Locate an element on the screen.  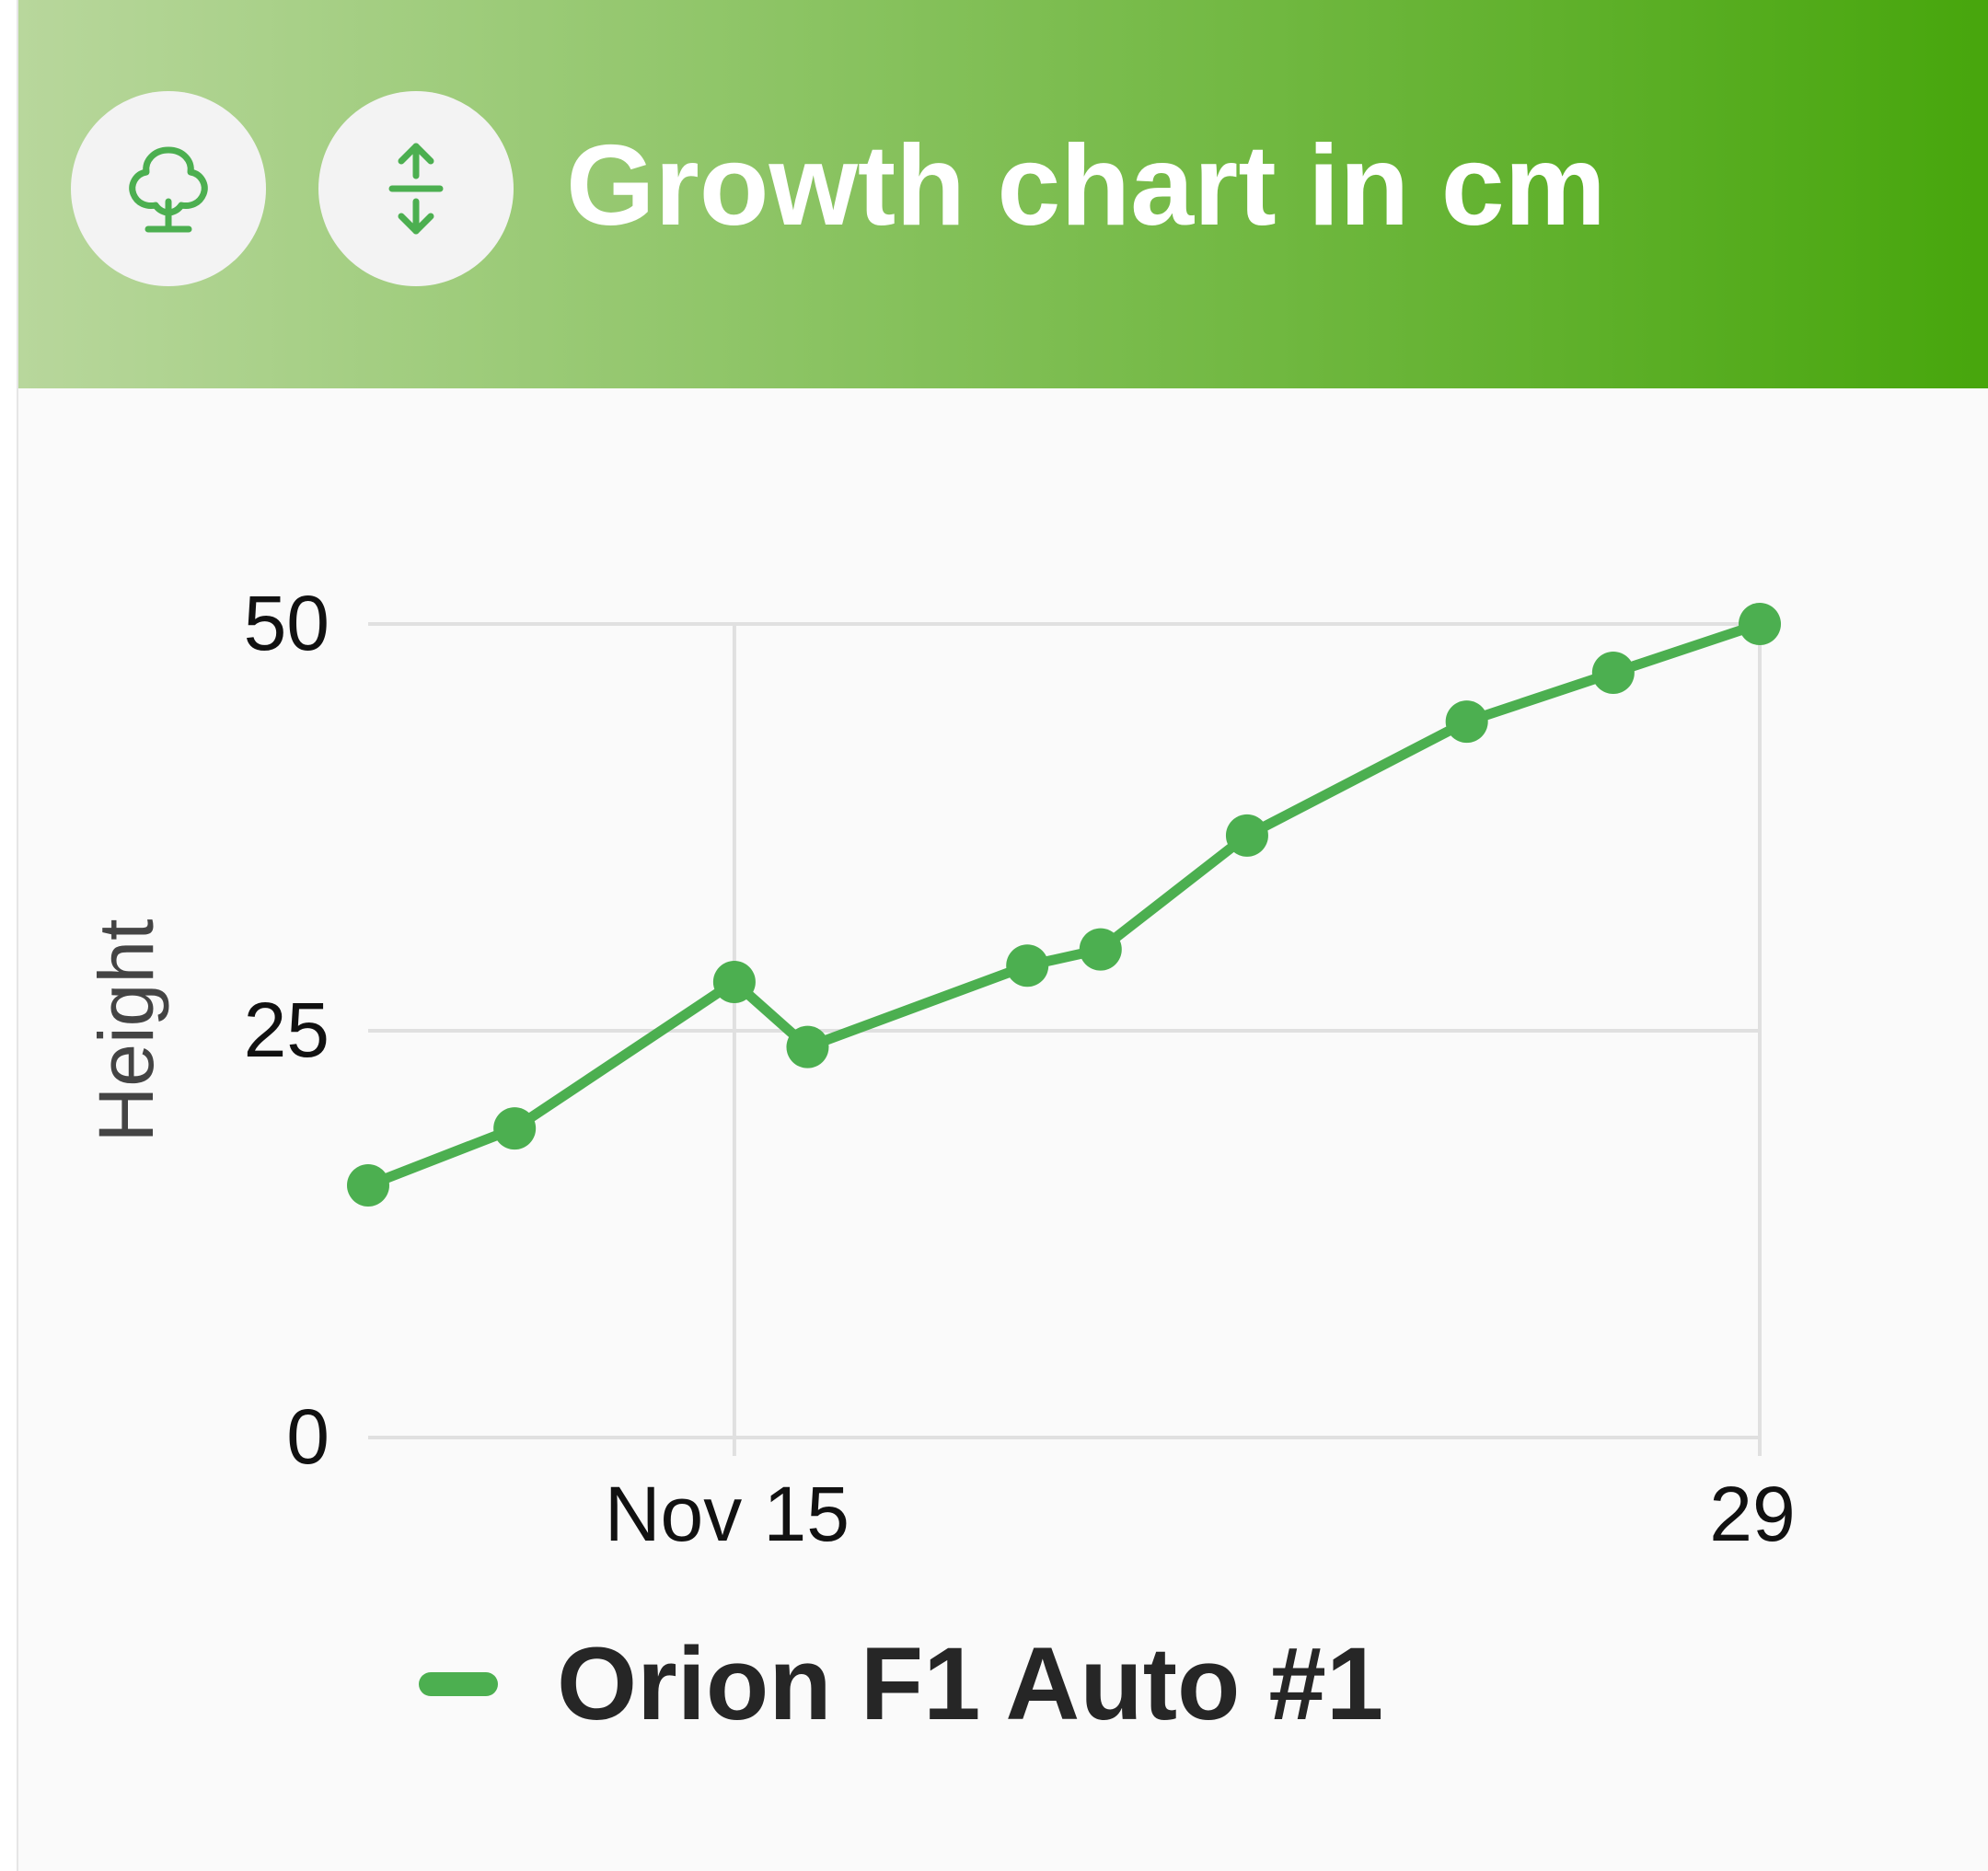
height-button is located at coordinates (416, 189).